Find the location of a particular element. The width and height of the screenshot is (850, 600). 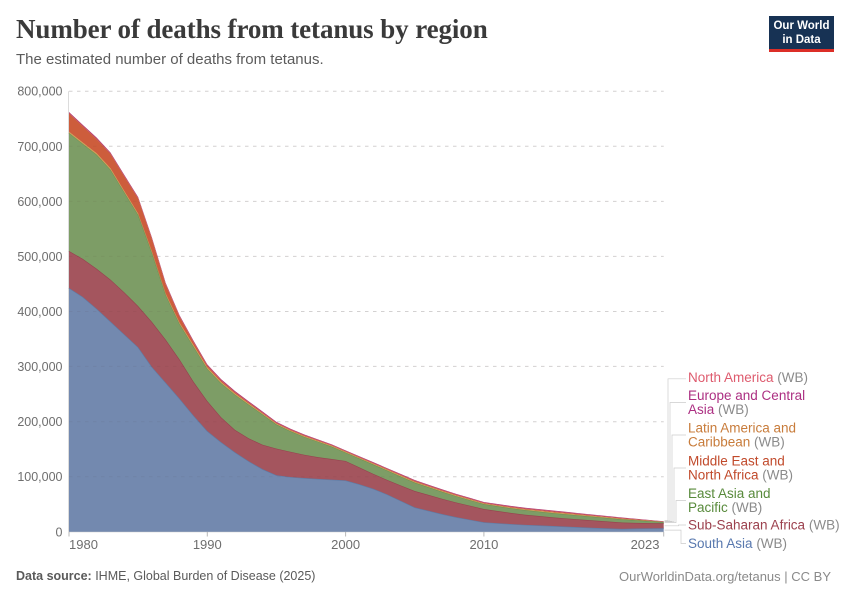

svg-text: Middle East and is located at coordinates (736, 461).